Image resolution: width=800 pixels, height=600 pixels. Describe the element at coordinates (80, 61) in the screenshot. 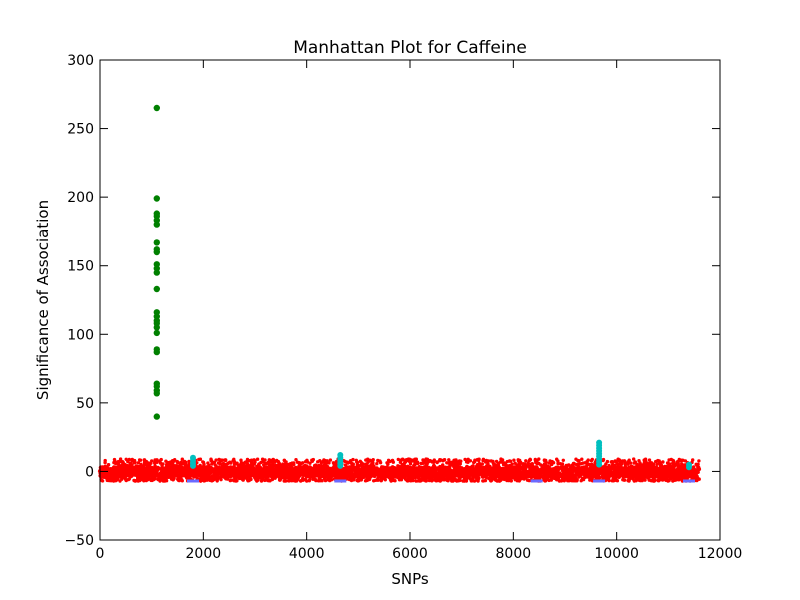

I see `y-tick-label: 300` at that location.